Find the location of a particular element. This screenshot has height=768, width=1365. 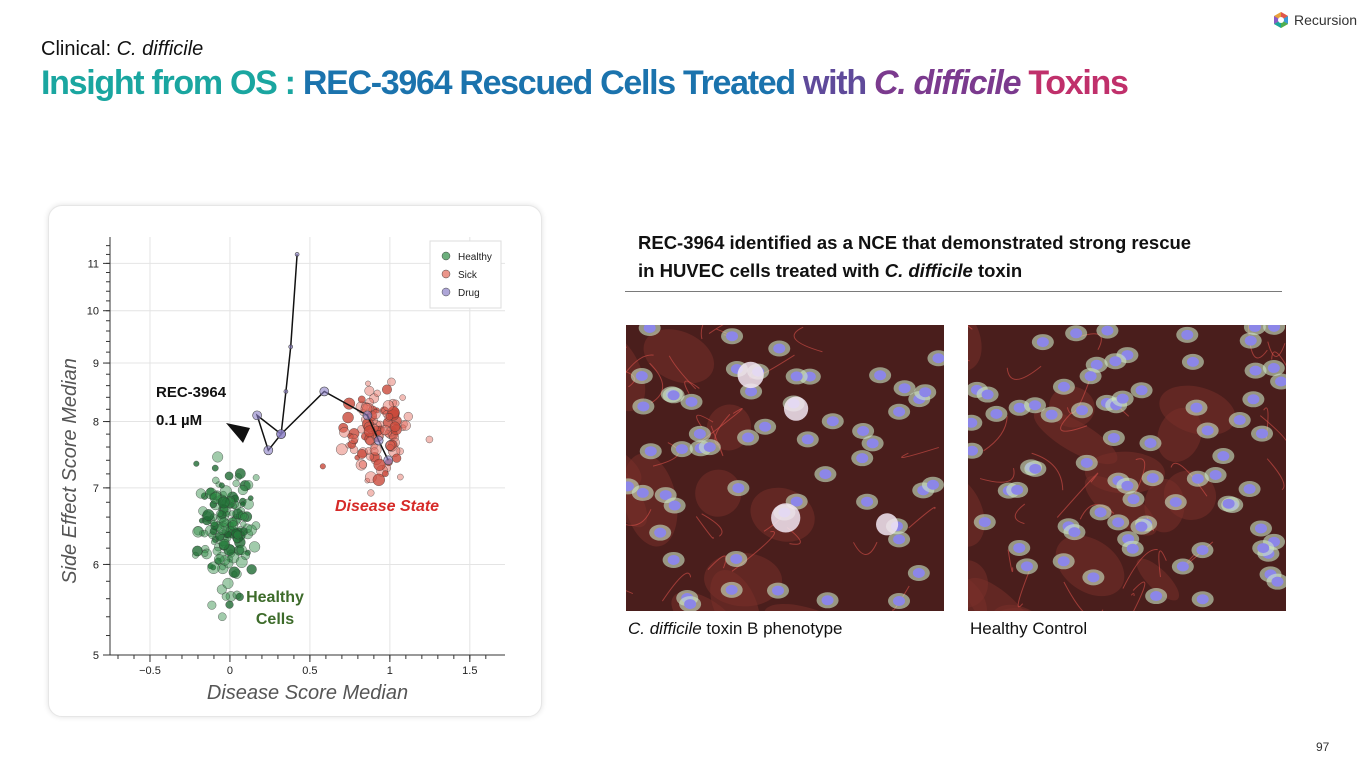

subtitle-italic: C. difficile is located at coordinates (160, 49).